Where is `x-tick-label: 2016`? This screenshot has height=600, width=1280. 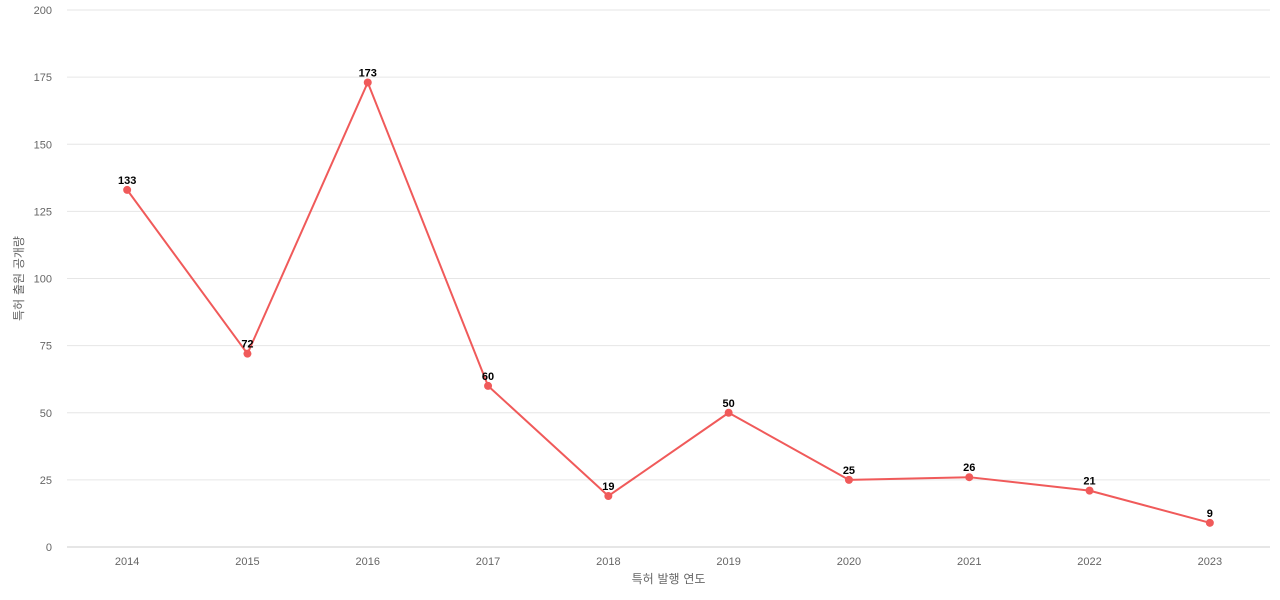
x-tick-label: 2016 is located at coordinates (368, 562).